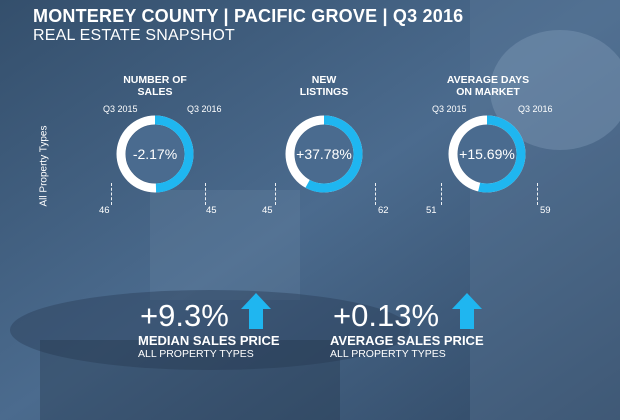 This screenshot has height=420, width=620. What do you see at coordinates (184, 315) in the screenshot?
I see `median-price-change: +9.3%` at bounding box center [184, 315].